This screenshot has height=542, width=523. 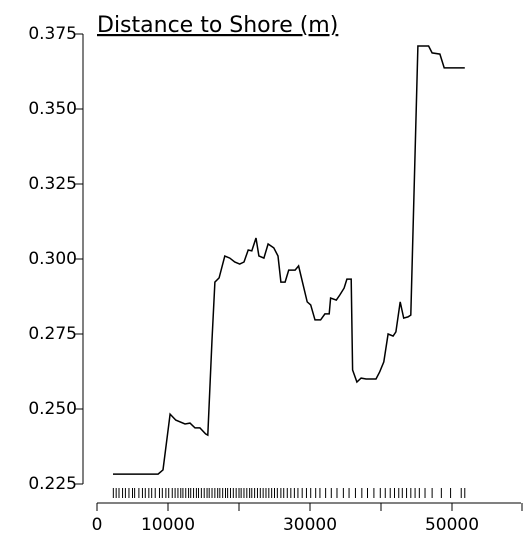 What do you see at coordinates (52, 409) in the screenshot?
I see `y-tick-label: 0.250` at bounding box center [52, 409].